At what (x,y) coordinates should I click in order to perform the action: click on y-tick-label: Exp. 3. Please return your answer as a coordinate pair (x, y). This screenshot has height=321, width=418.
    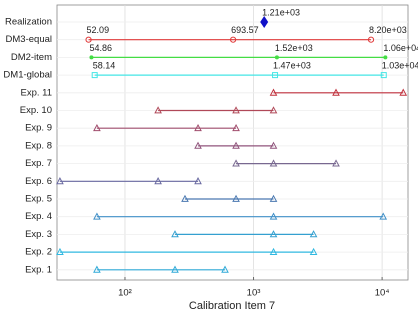
    Looking at the image, I should click on (38, 234).